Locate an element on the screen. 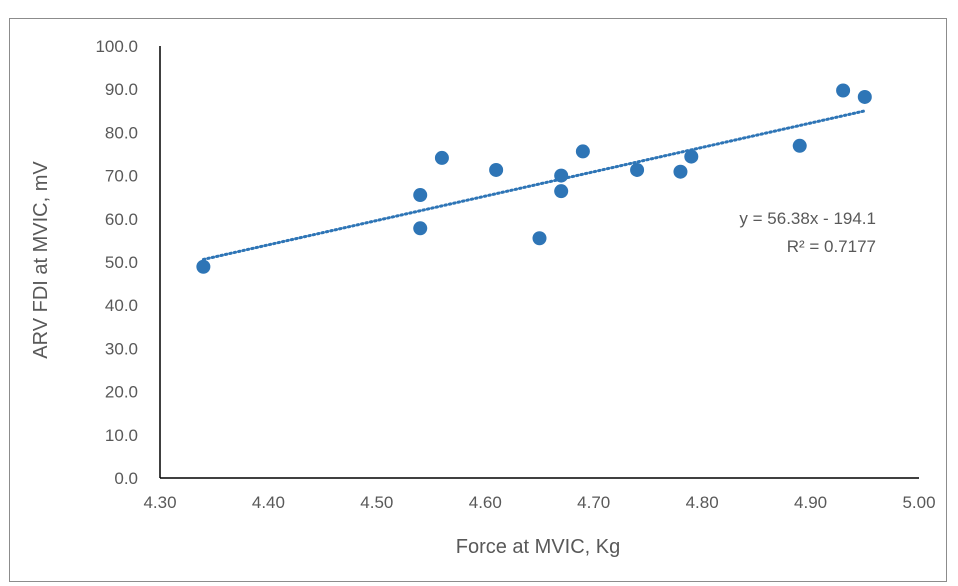  x-tick-label: 4.90 is located at coordinates (810, 502).